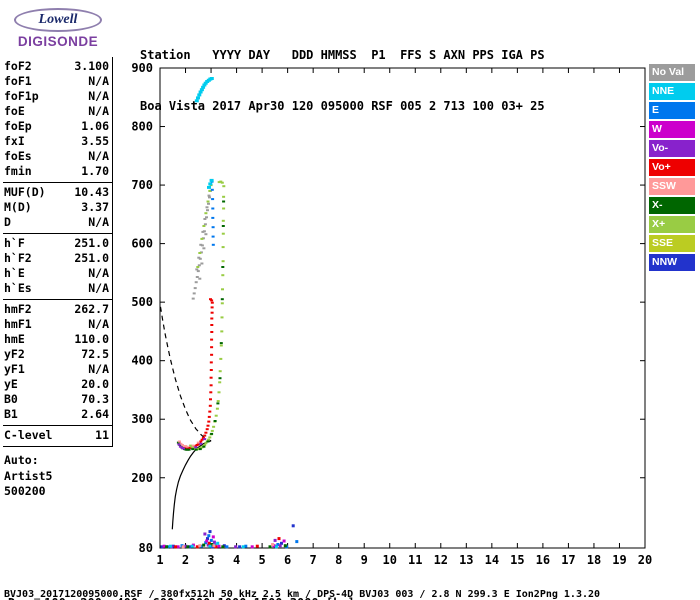  What do you see at coordinates (672, 224) in the screenshot?
I see `legend-item-x: X+` at bounding box center [672, 224].